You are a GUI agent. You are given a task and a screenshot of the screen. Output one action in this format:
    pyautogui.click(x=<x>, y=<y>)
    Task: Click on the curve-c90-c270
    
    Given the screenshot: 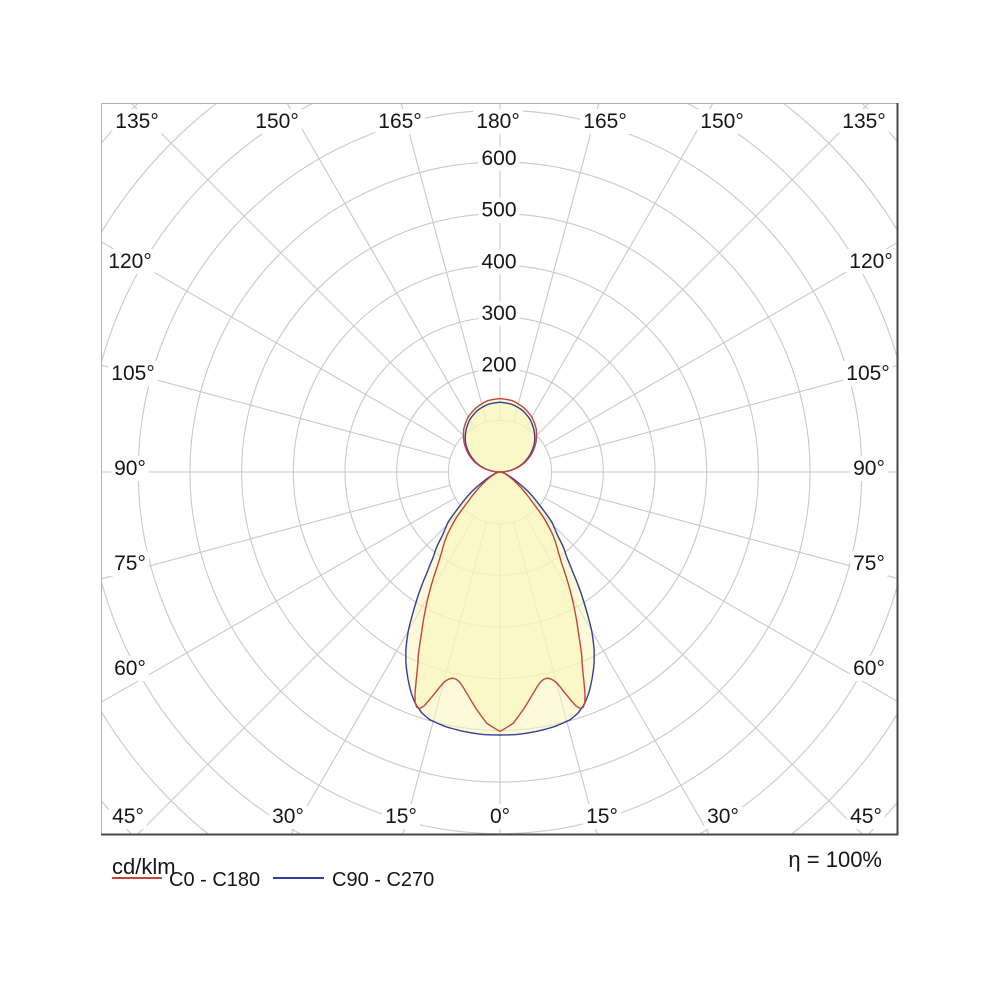 What is the action you would take?
    pyautogui.click(x=500, y=568)
    